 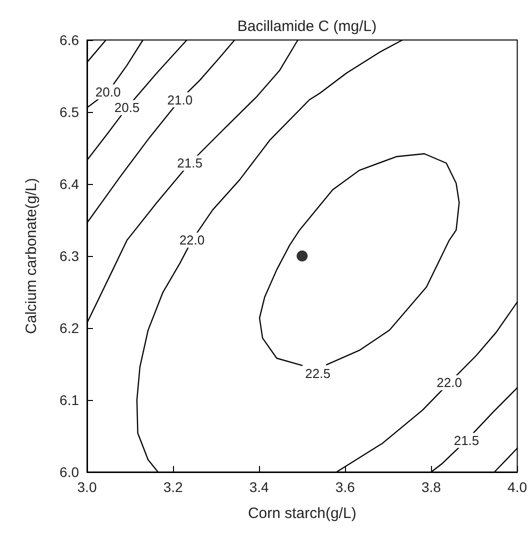 What do you see at coordinates (70, 400) in the screenshot?
I see `y-tick-label: 6.1` at bounding box center [70, 400].